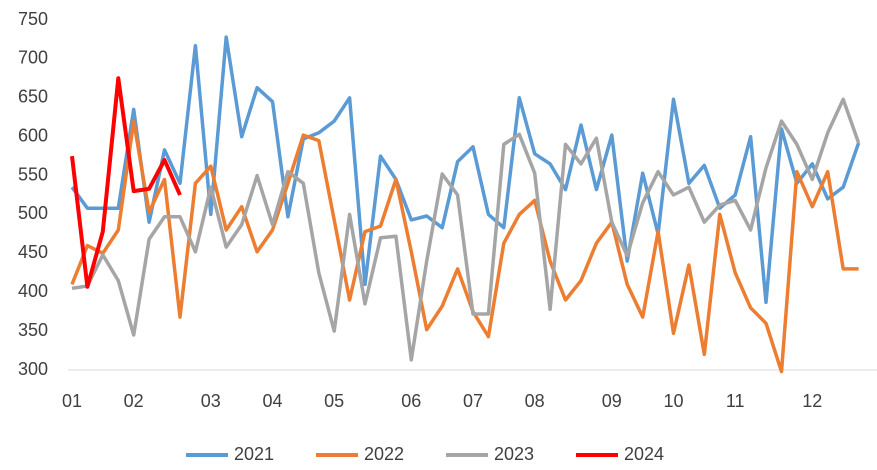 The image size is (877, 470). Describe the element at coordinates (384, 454) in the screenshot. I see `legend-label: 2022` at that location.